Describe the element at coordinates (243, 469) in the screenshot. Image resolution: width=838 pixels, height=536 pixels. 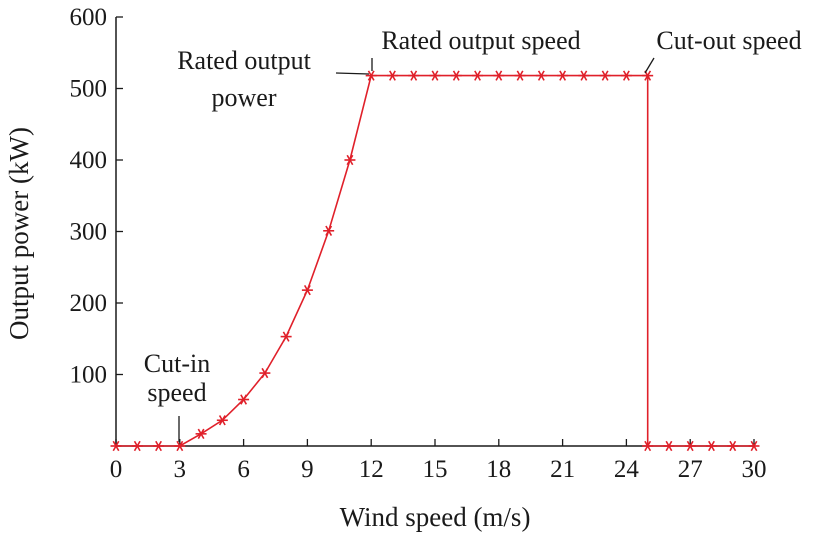
I see `x-tick-label: 6` at that location.